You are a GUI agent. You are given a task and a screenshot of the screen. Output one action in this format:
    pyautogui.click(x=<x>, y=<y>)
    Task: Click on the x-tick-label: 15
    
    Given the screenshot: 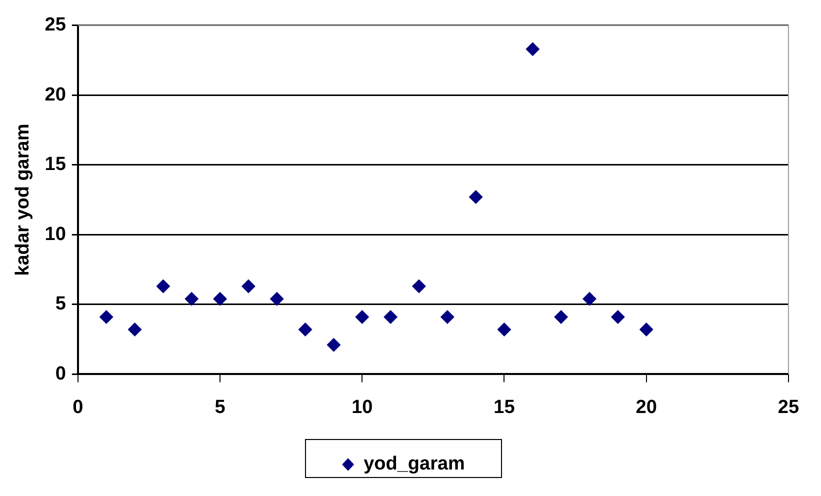 What is the action you would take?
    pyautogui.click(x=505, y=407)
    